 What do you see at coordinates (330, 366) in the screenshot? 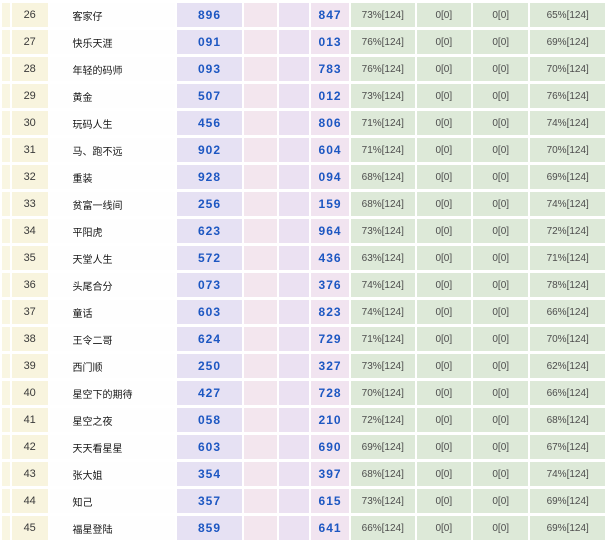
I see `prediction-number-2: 327` at bounding box center [330, 366].